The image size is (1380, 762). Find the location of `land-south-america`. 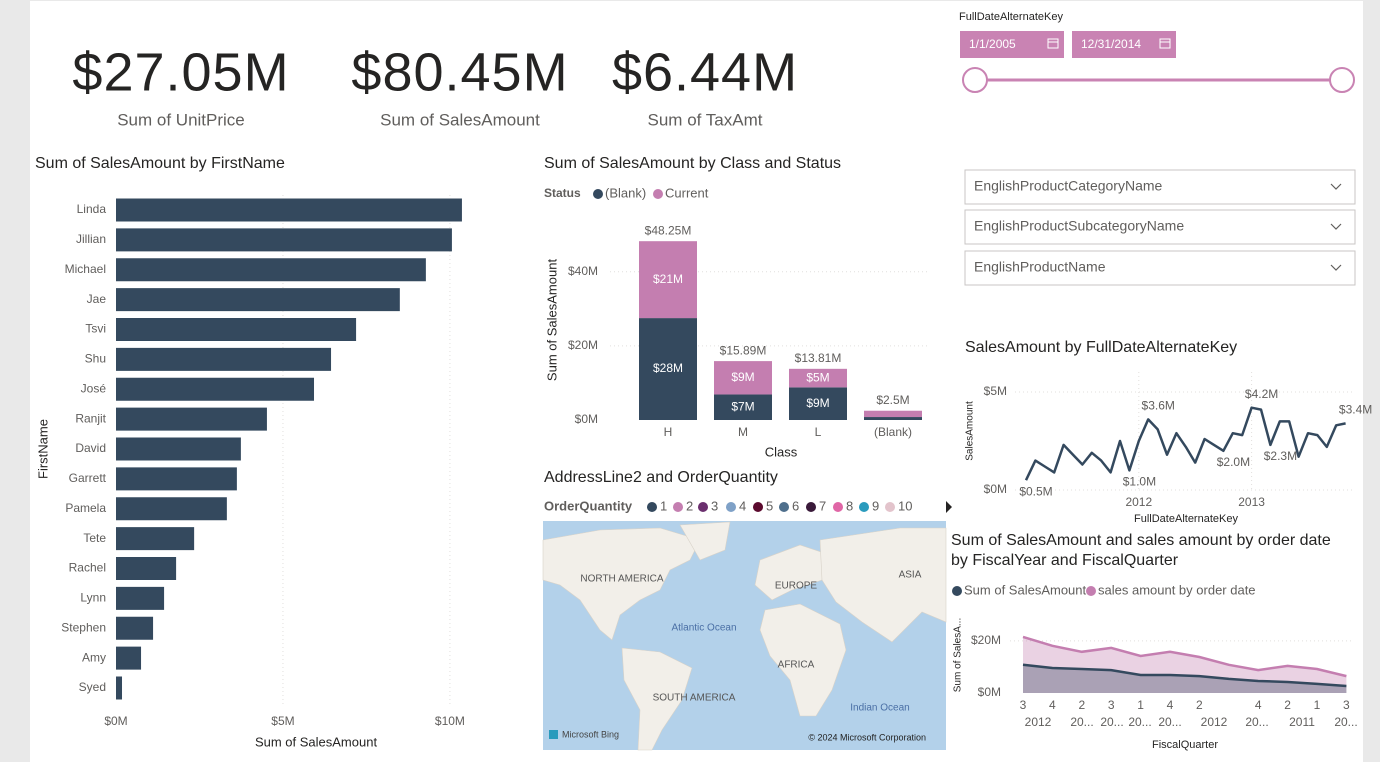

land-south-america is located at coordinates (657, 699).